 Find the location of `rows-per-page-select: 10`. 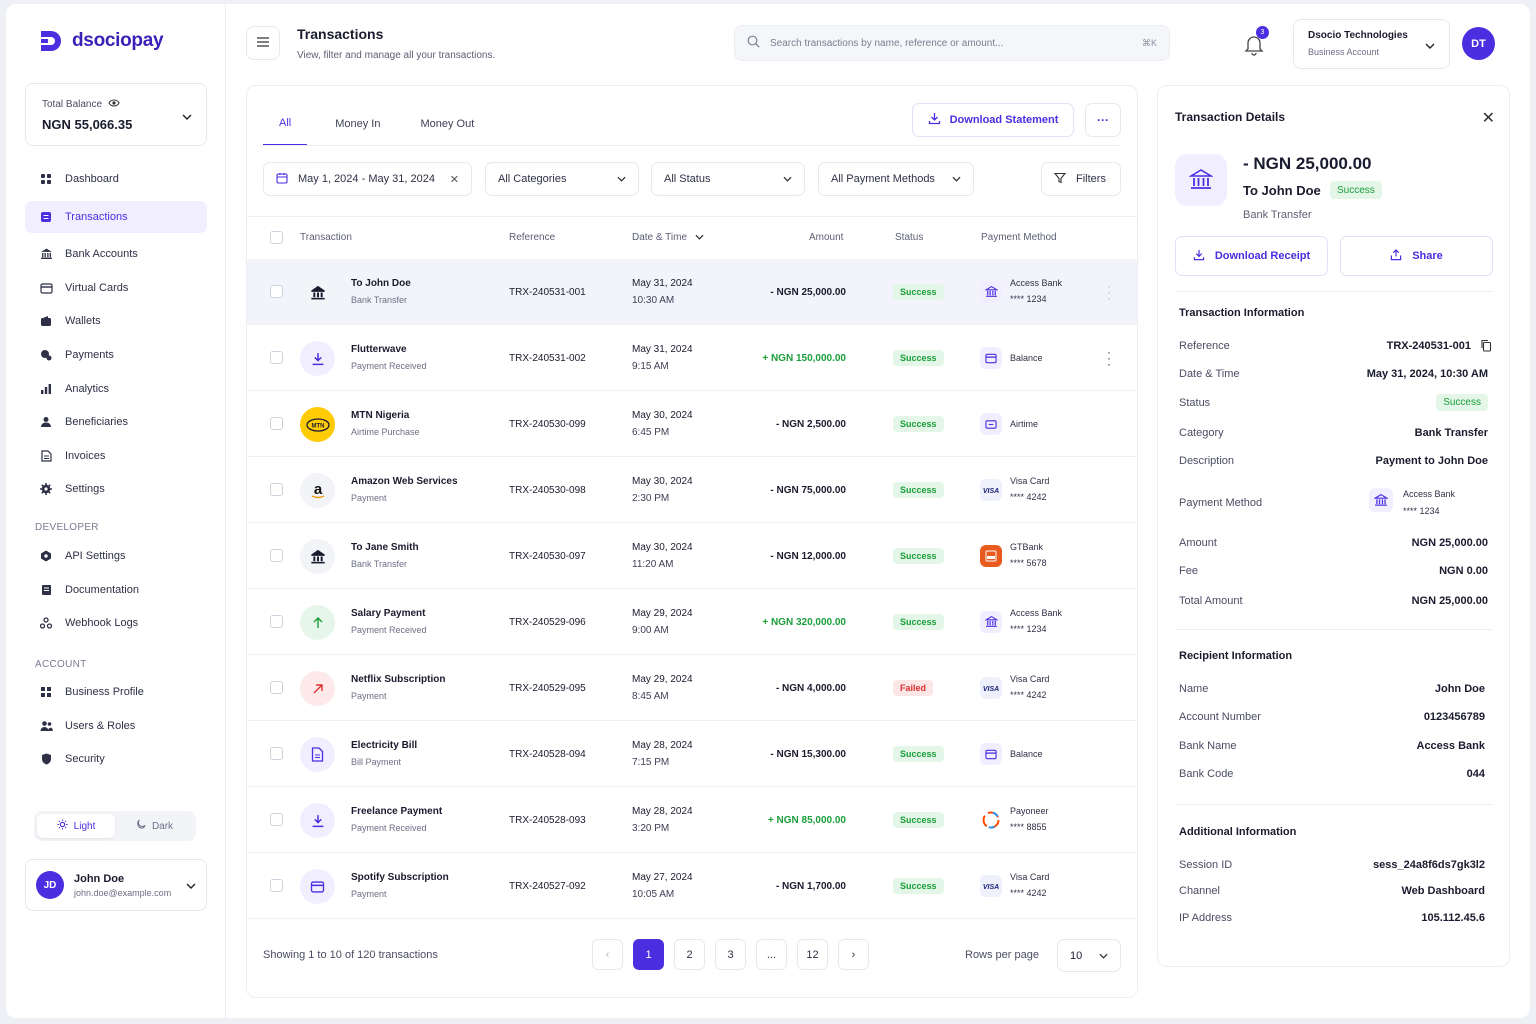

rows-per-page-select: 10 is located at coordinates (1089, 955).